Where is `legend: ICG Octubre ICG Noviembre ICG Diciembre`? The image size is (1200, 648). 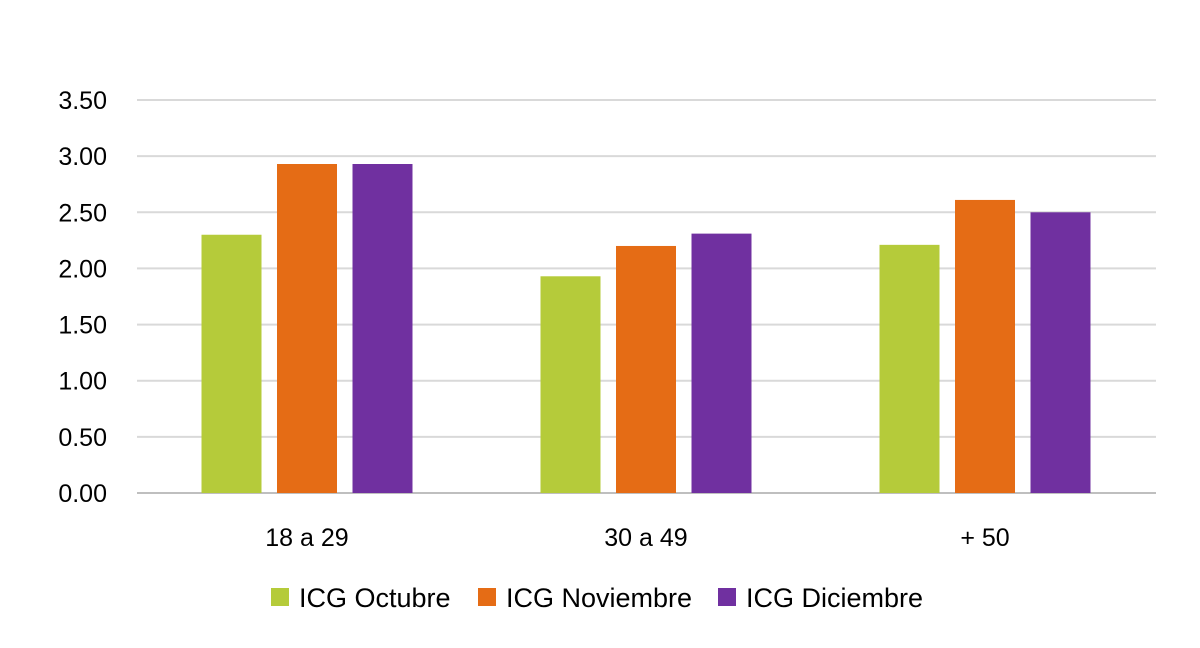
legend: ICG Octubre ICG Noviembre ICG Diciembre is located at coordinates (597, 598).